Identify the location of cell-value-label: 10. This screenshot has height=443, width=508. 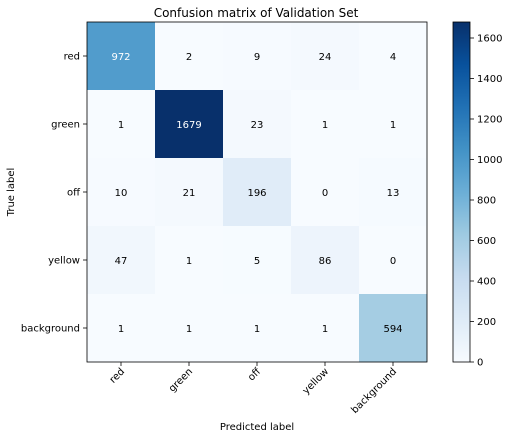
(121, 193).